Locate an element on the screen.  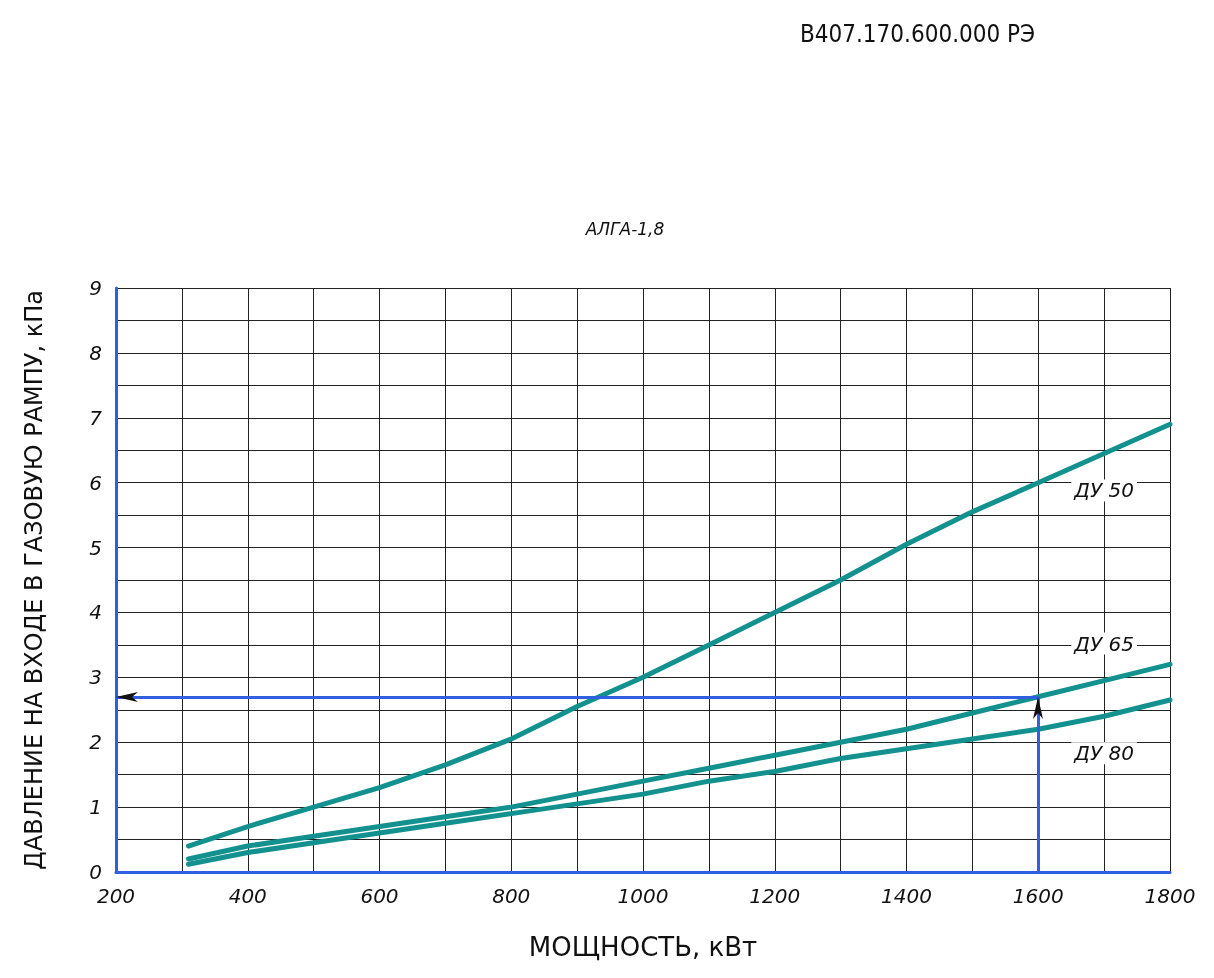
x-tick-label: 600 is located at coordinates (379, 896).